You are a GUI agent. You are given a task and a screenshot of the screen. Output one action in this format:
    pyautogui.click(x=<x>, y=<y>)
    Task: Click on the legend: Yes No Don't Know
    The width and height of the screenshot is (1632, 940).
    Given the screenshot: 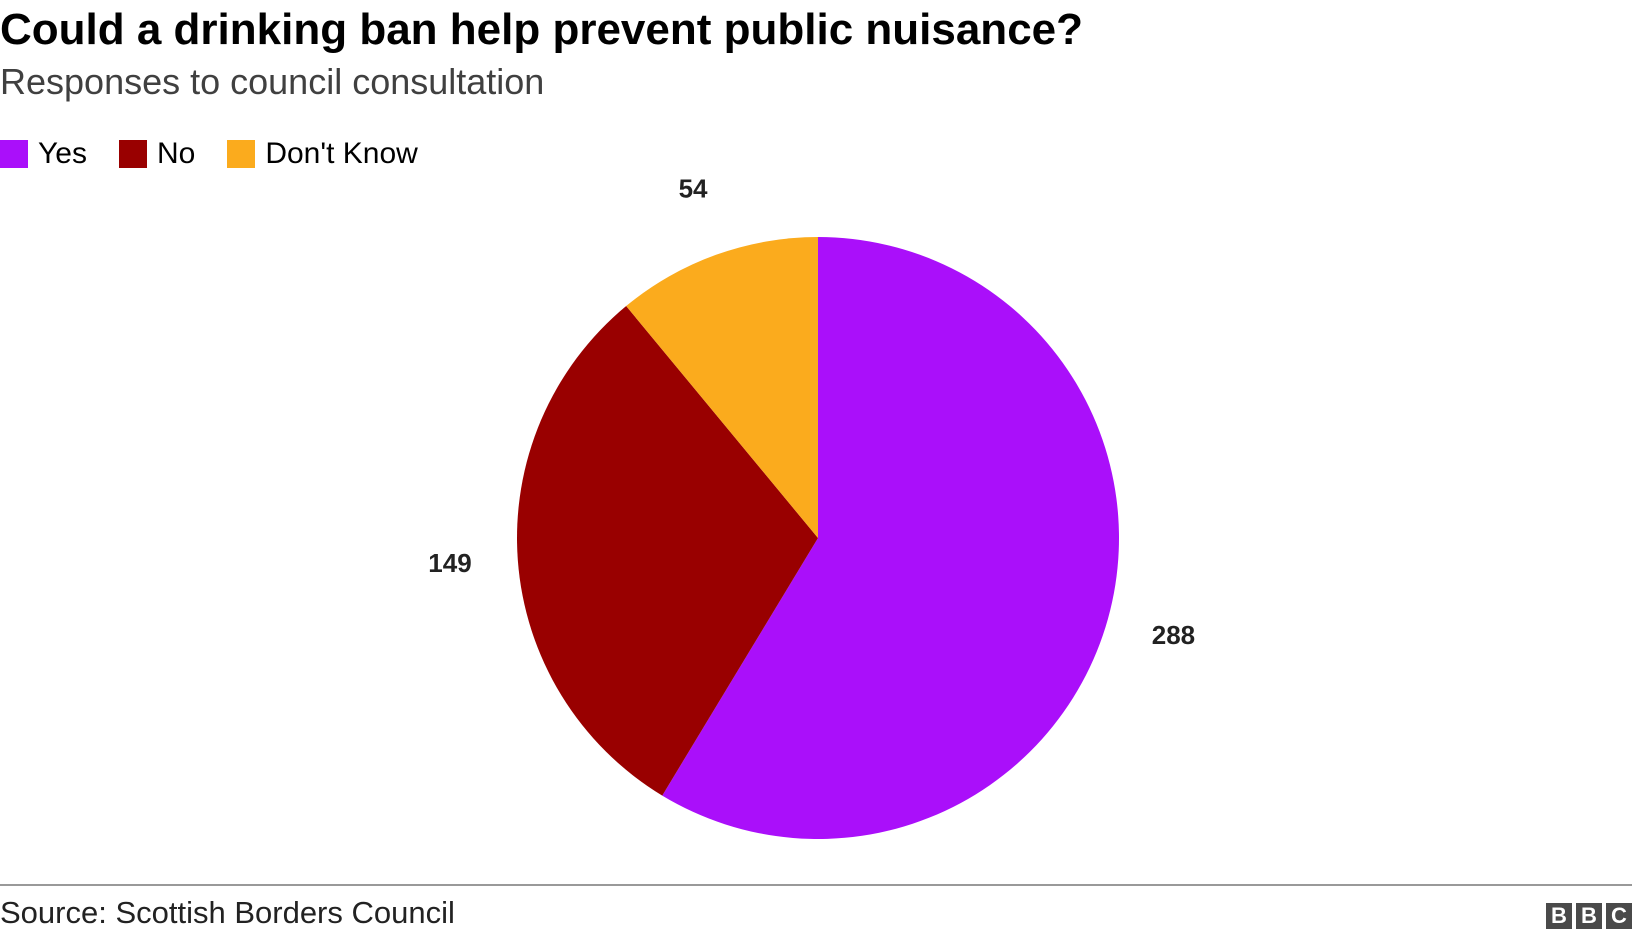 What is the action you would take?
    pyautogui.click(x=225, y=154)
    